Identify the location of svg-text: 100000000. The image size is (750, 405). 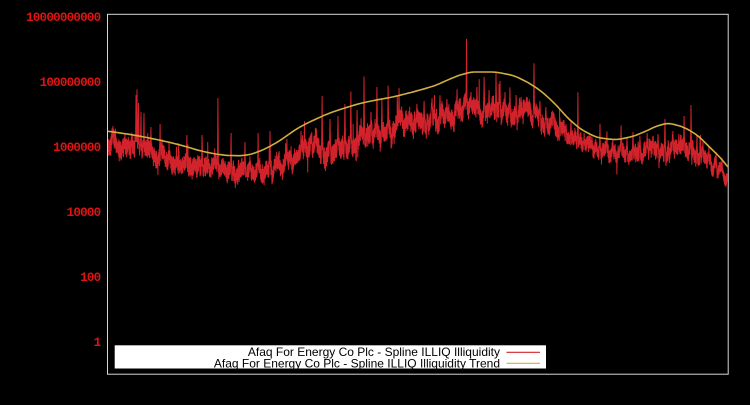
(70, 83).